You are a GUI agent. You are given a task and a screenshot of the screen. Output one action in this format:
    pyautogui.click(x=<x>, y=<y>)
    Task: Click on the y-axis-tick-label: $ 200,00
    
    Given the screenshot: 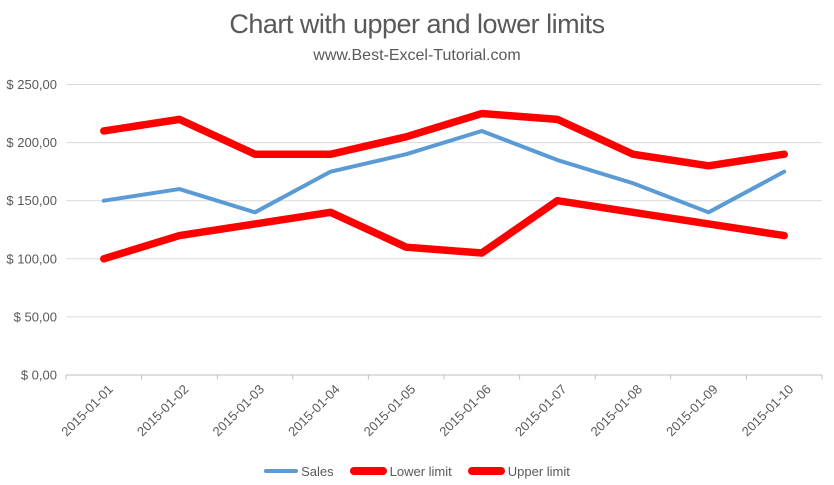 What is the action you would take?
    pyautogui.click(x=31, y=142)
    